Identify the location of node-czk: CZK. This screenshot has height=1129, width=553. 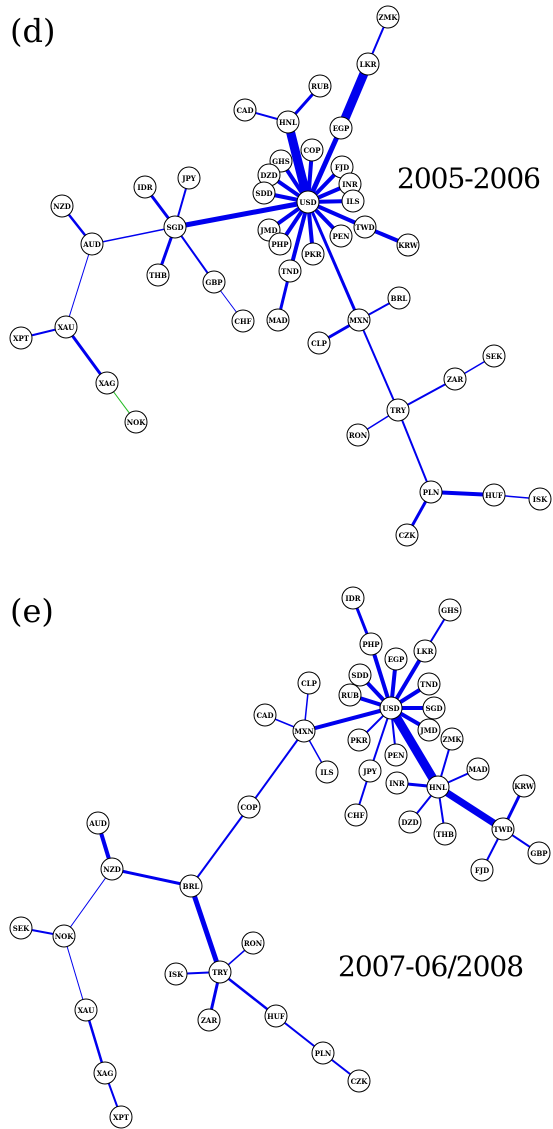
(407, 535).